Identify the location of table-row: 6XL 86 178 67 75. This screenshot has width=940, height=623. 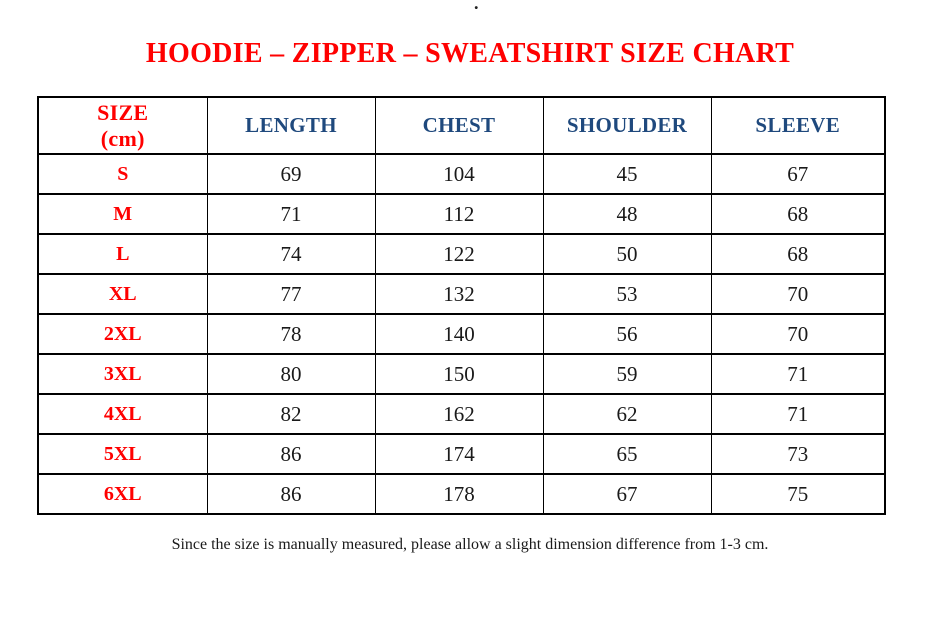
(461, 494).